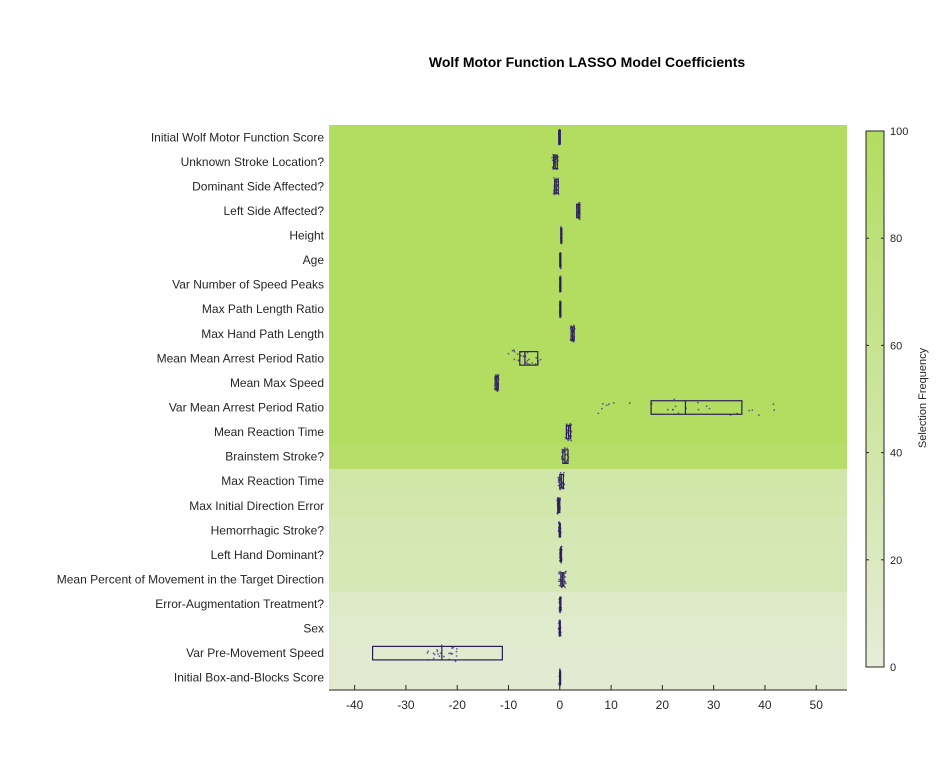 This screenshot has width=941, height=773. What do you see at coordinates (268, 530) in the screenshot?
I see `row-label: Hemorrhagic Stroke?` at bounding box center [268, 530].